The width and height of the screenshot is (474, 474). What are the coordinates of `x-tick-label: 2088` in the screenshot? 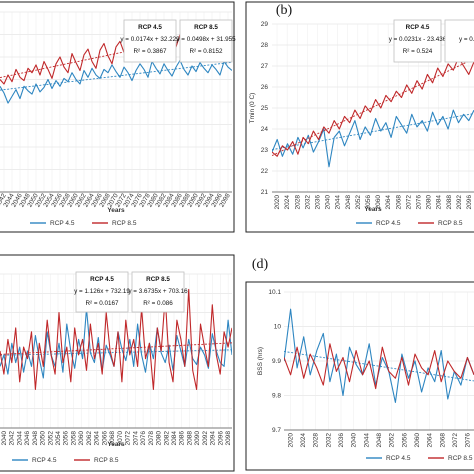 It's located at (189, 438).